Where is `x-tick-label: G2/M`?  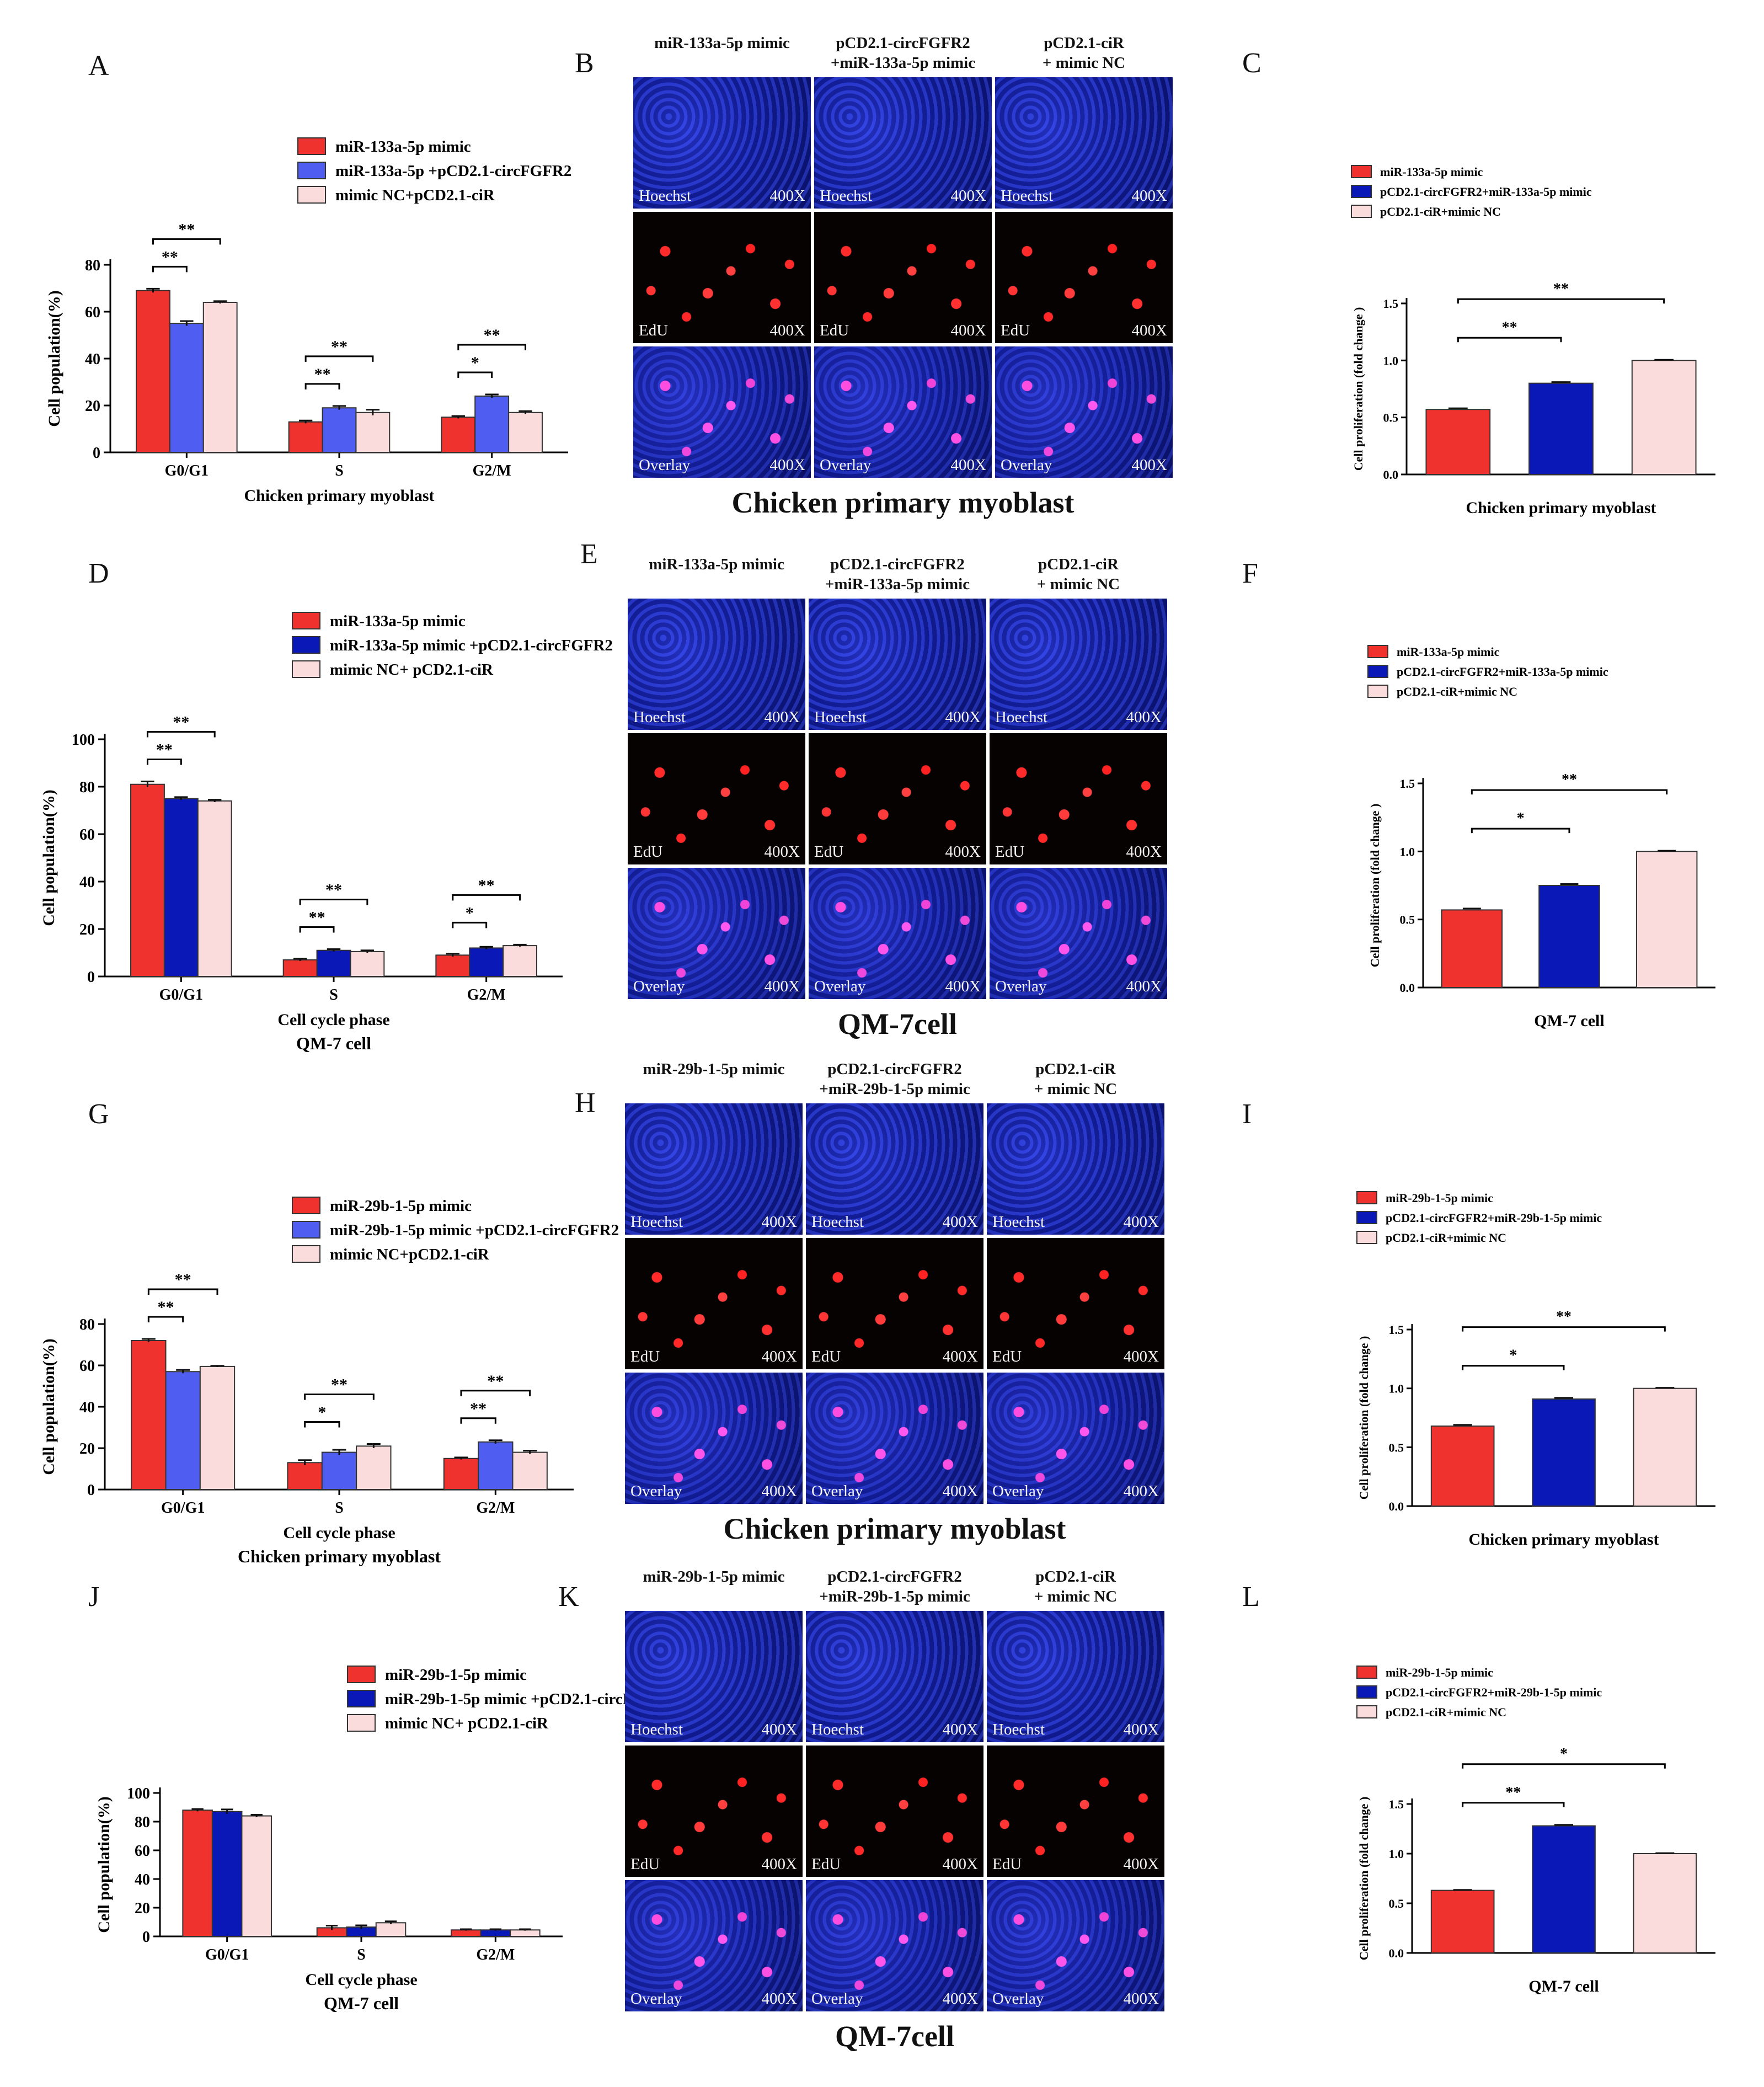 x-tick-label: G2/M is located at coordinates (486, 995).